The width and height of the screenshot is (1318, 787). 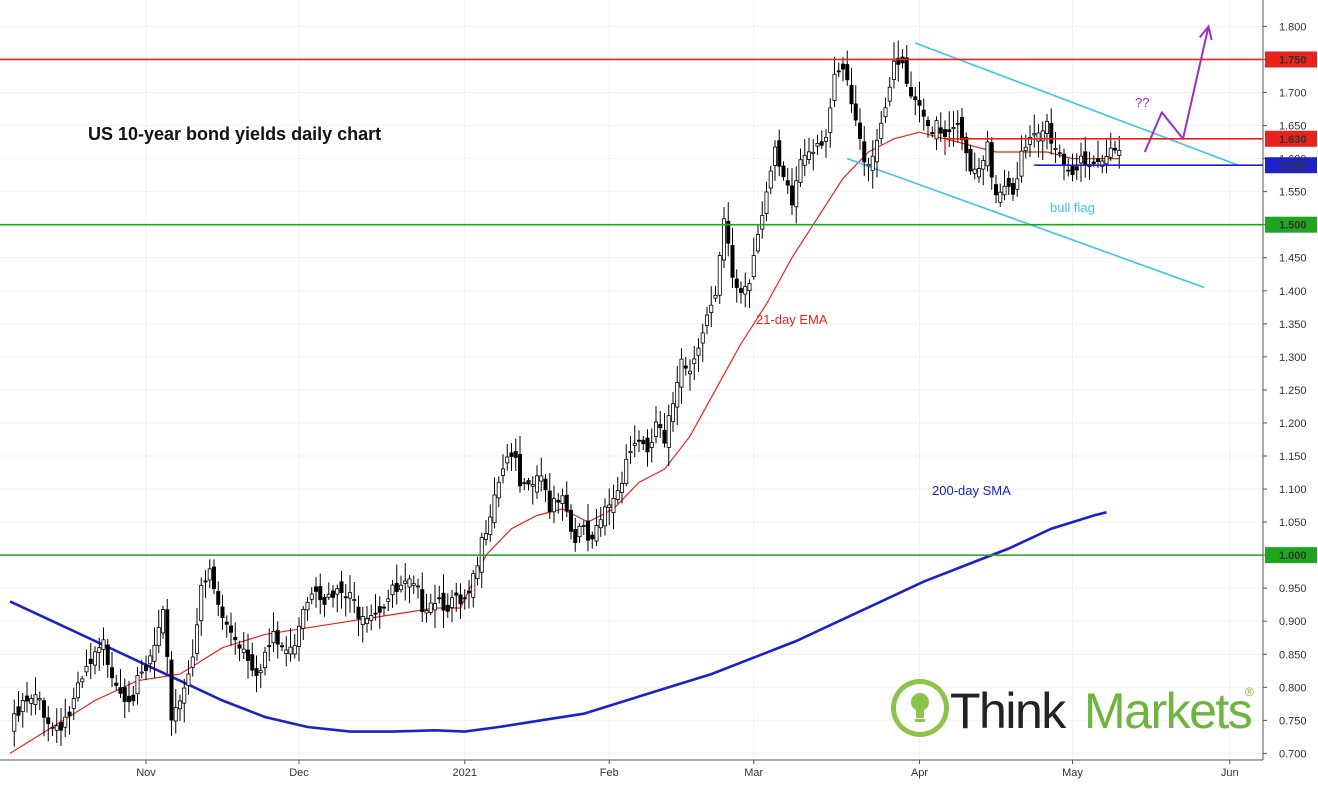 I want to click on chart-title: US 10-year bond yields daily chart, so click(x=234, y=134).